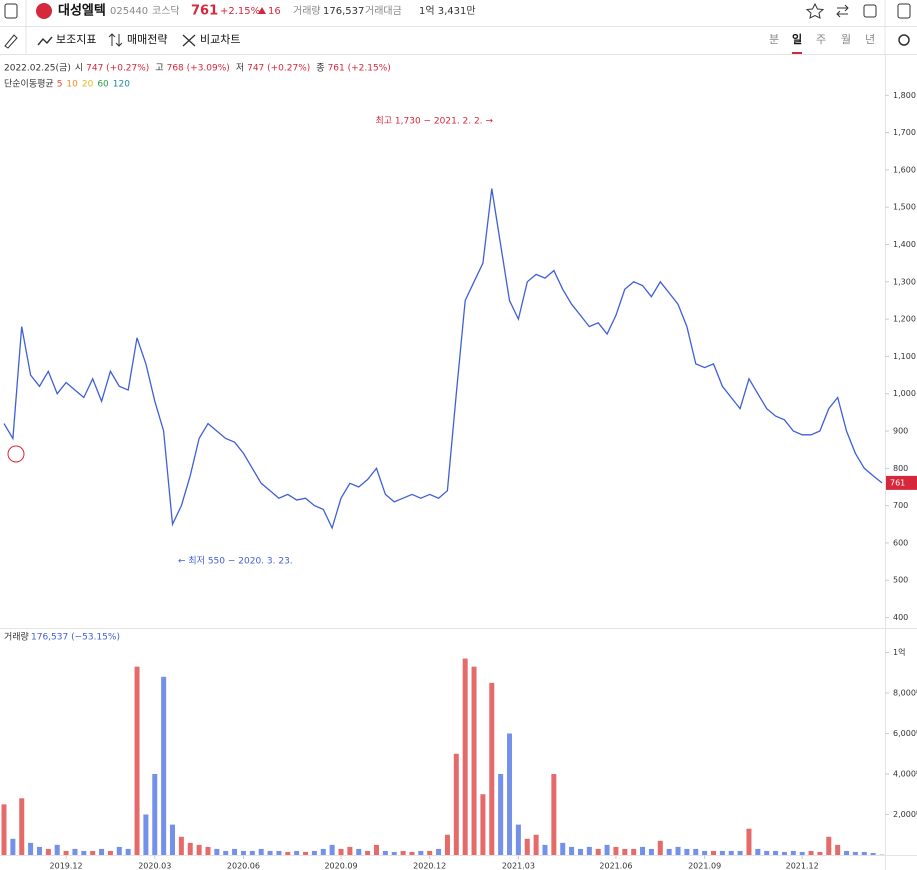 Image resolution: width=917 pixels, height=870 pixels. What do you see at coordinates (904, 356) in the screenshot?
I see `y-tick-label: 1,100` at bounding box center [904, 356].